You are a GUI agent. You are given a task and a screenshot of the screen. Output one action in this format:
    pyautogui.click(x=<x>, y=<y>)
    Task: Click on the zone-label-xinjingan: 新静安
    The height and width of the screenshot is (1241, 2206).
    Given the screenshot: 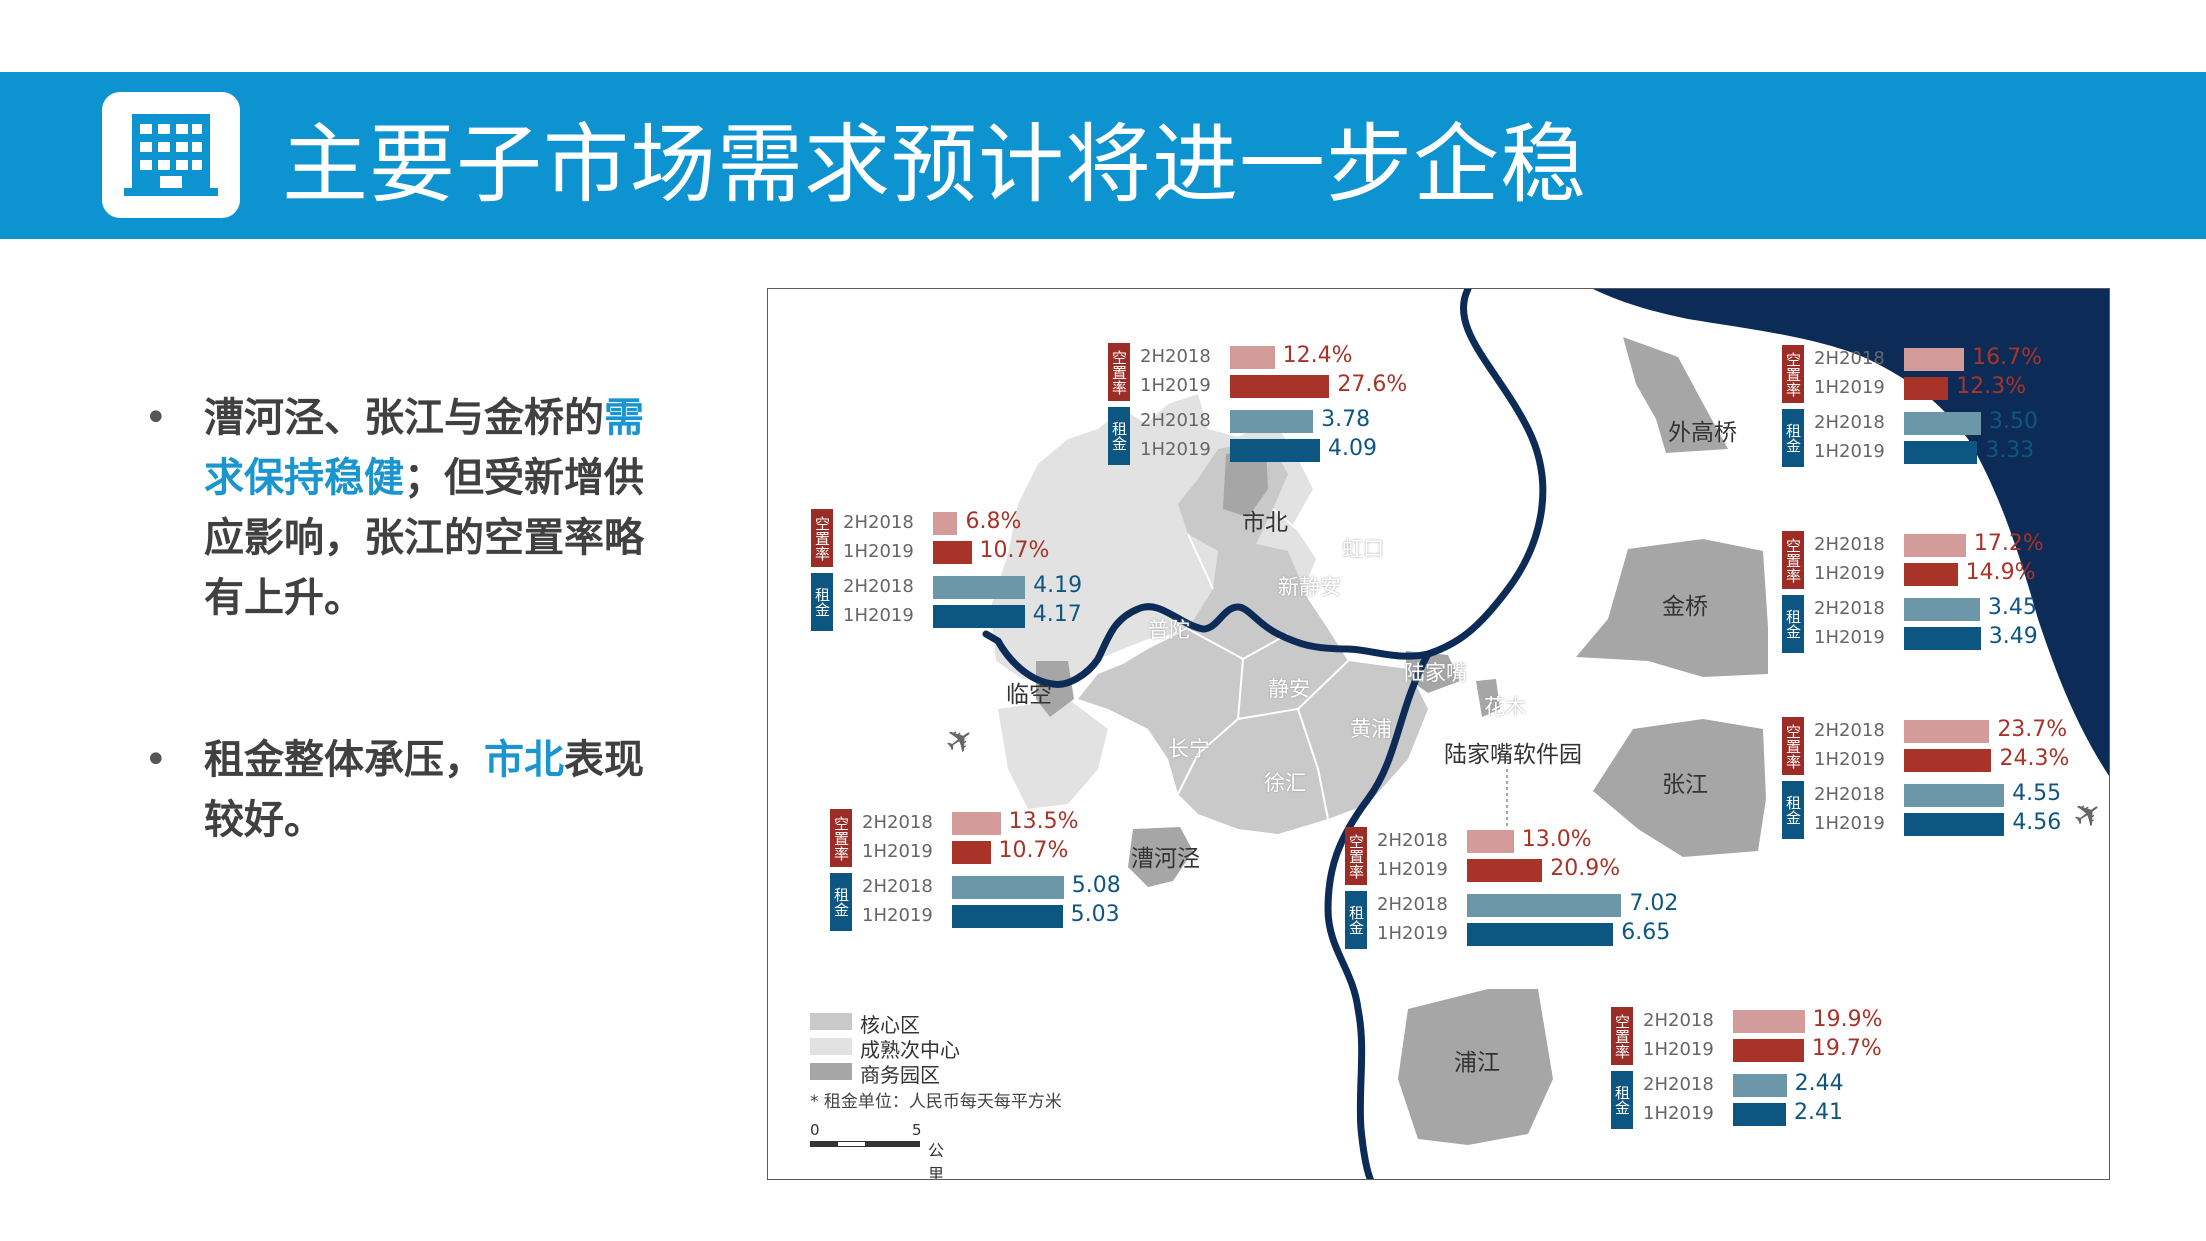 What is the action you would take?
    pyautogui.click(x=1309, y=587)
    